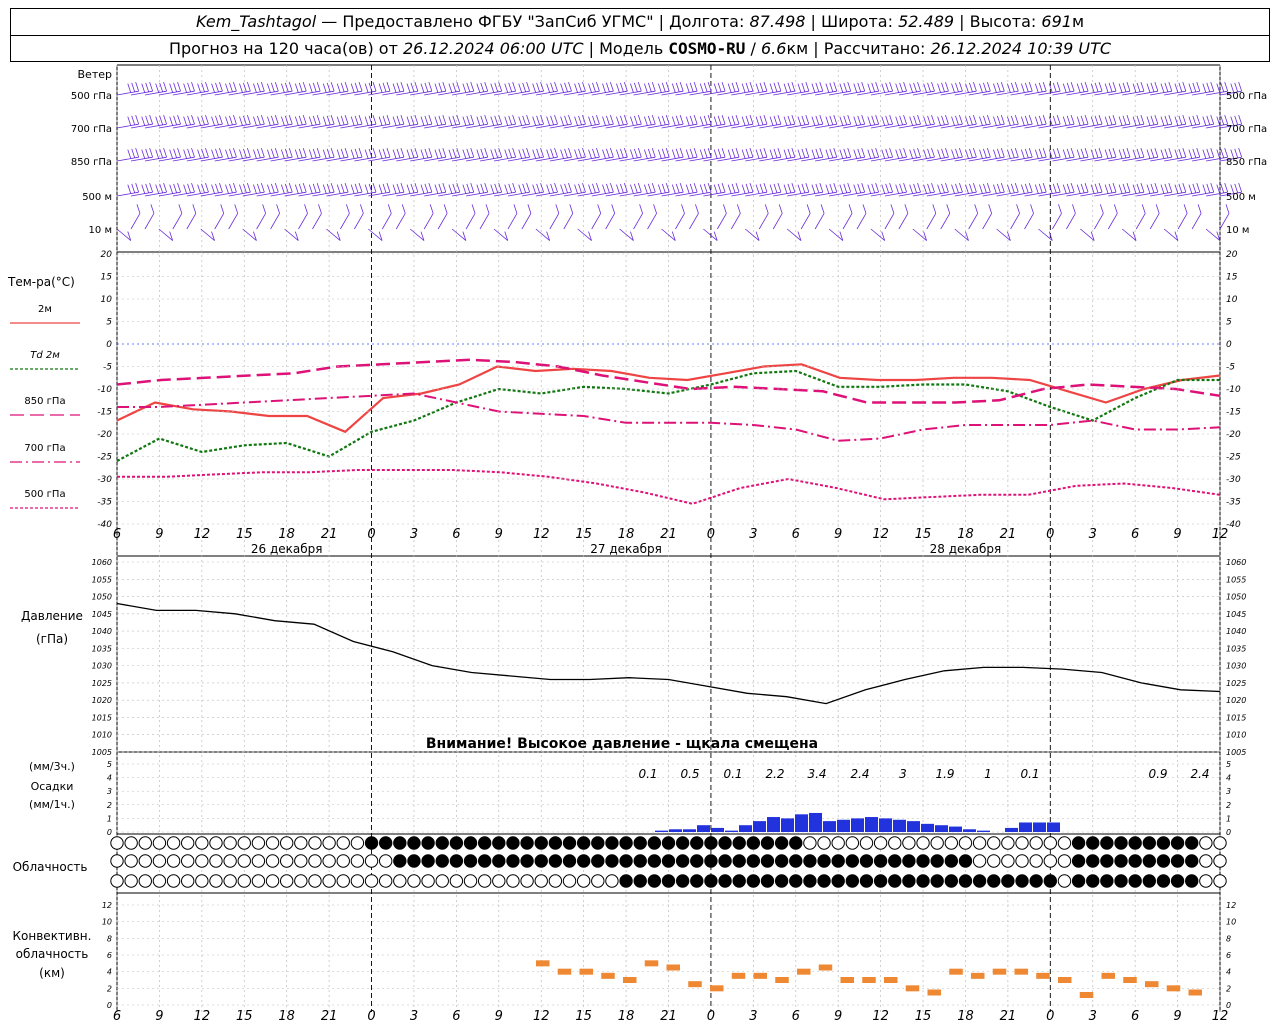 The height and width of the screenshot is (1024, 1280). Describe the element at coordinates (52, 639) in the screenshot. I see `pressure-panel-unit: (гПа)` at that location.